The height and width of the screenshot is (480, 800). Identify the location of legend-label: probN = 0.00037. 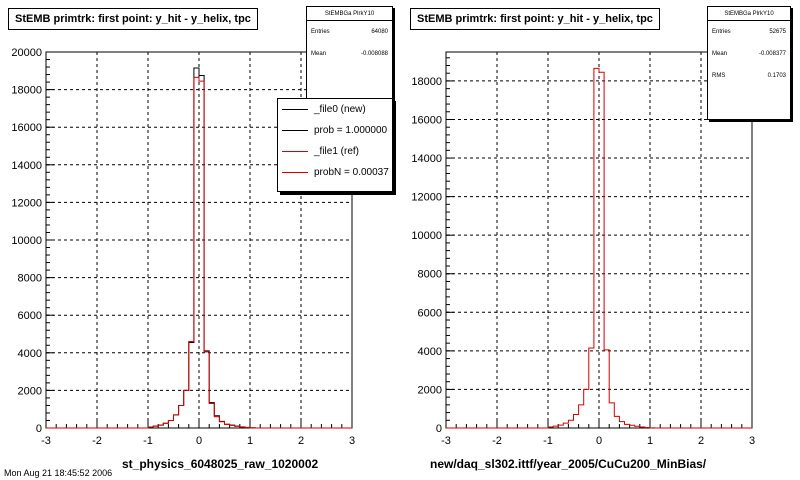
(351, 172).